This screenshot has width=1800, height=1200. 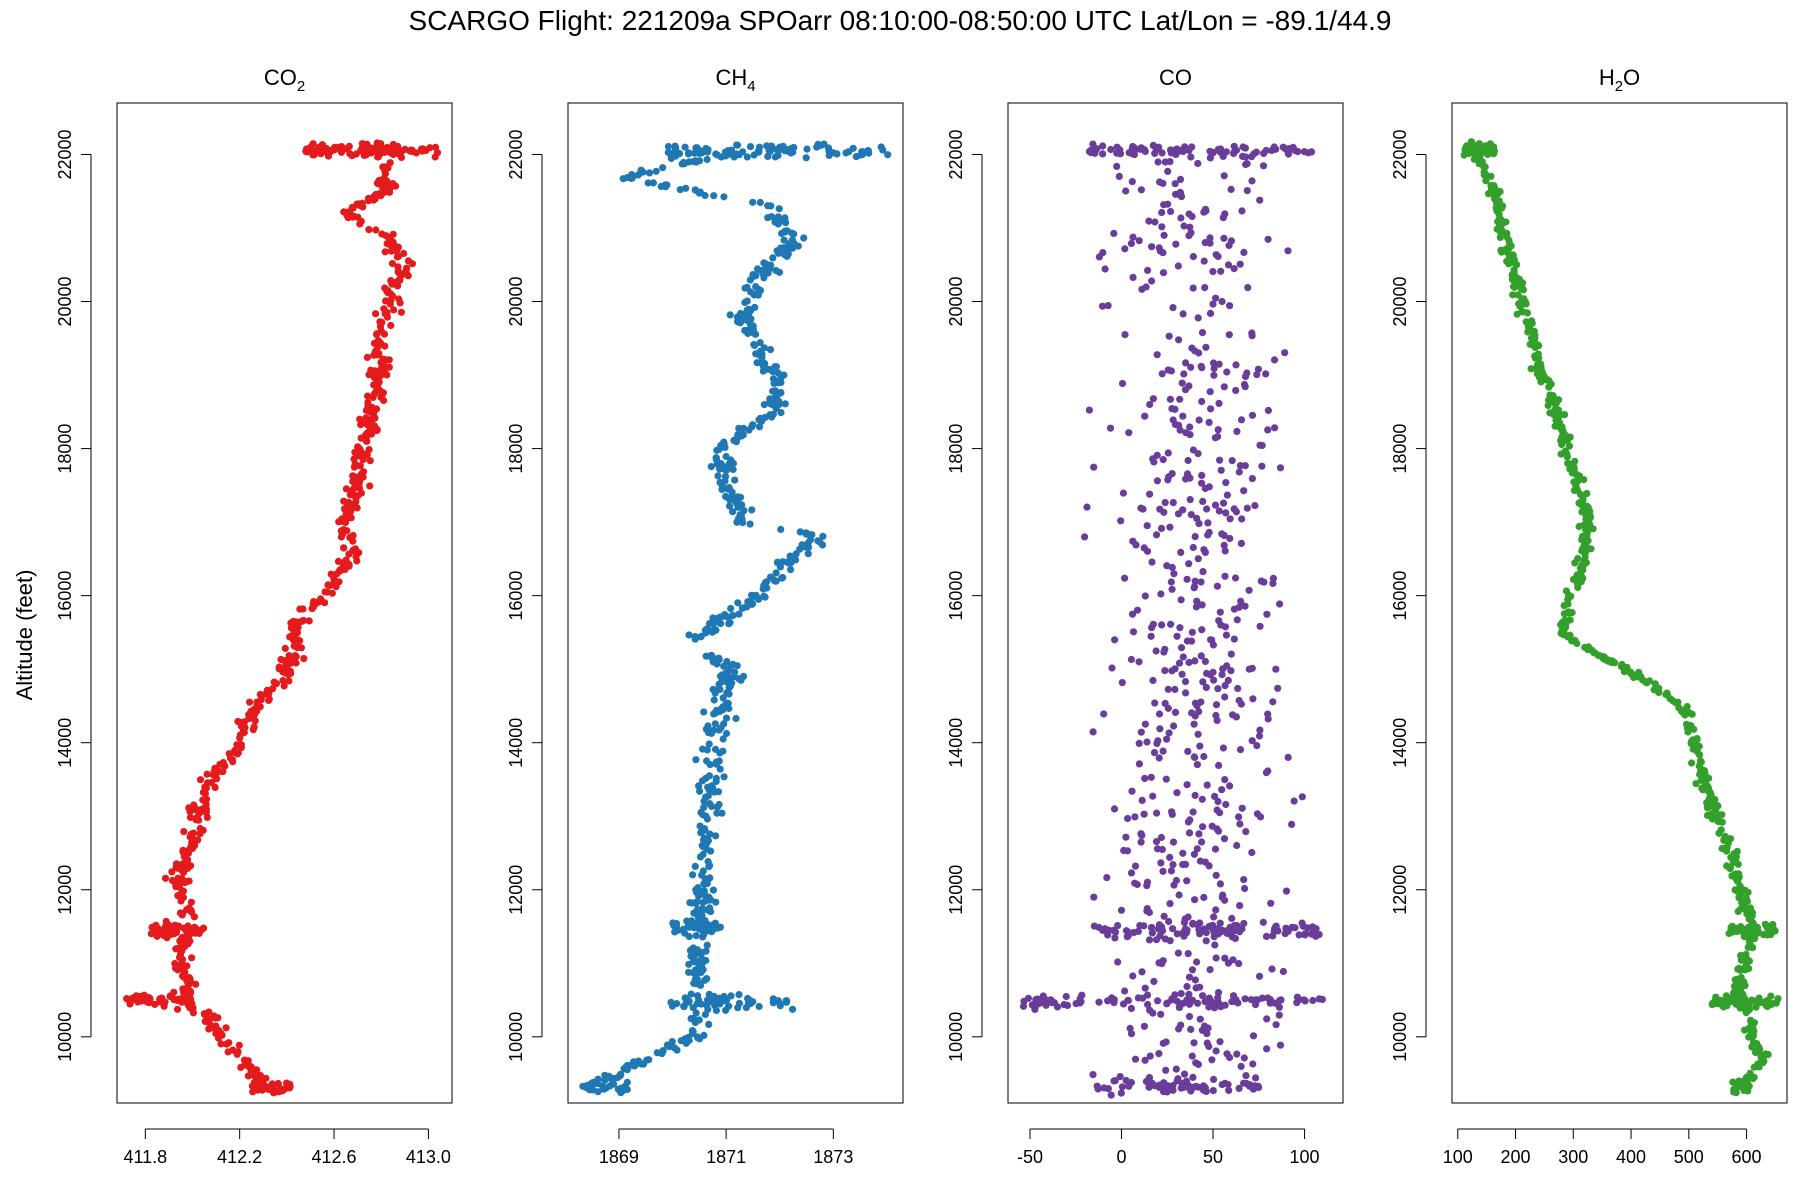 What do you see at coordinates (516, 449) in the screenshot?
I see `y-tick-label: 18000` at bounding box center [516, 449].